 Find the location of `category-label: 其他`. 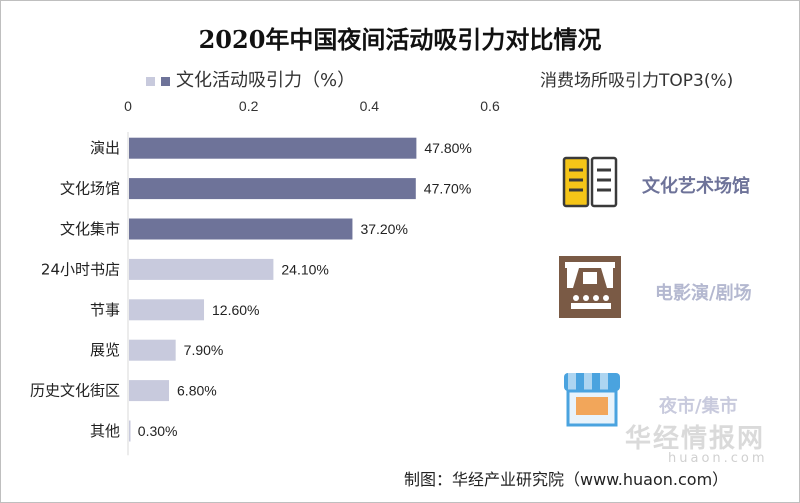

category-label: 其他 is located at coordinates (105, 431).